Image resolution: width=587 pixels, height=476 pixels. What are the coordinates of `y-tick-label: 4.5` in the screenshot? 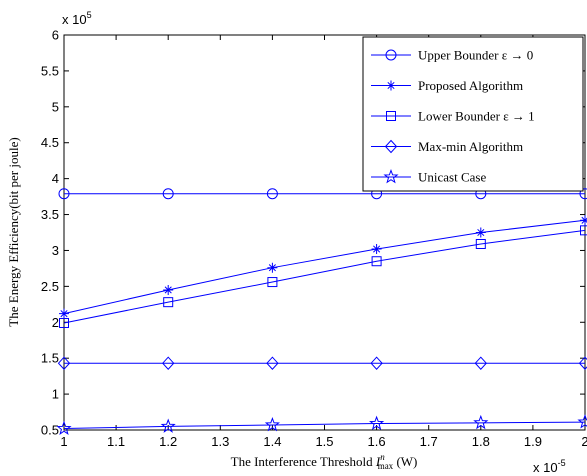 It's located at (50, 142).